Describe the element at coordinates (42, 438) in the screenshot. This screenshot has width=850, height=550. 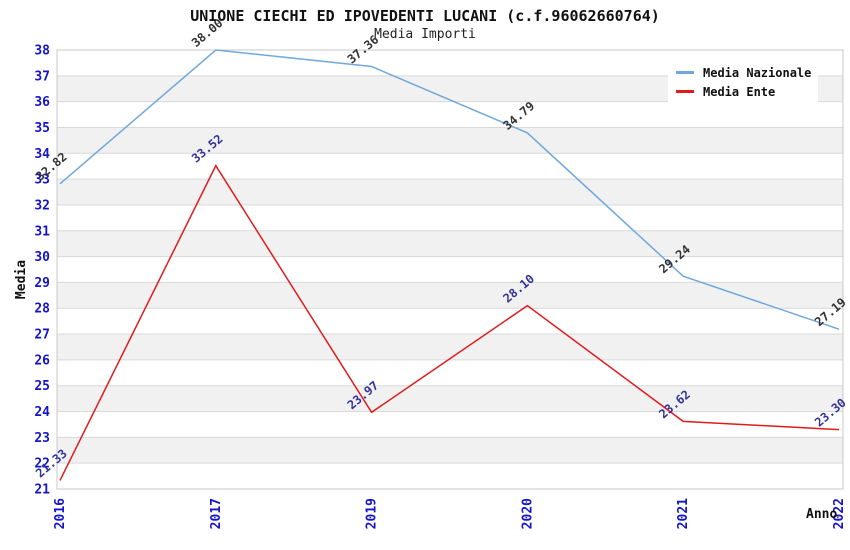
I see `y-tick-label: 23` at that location.